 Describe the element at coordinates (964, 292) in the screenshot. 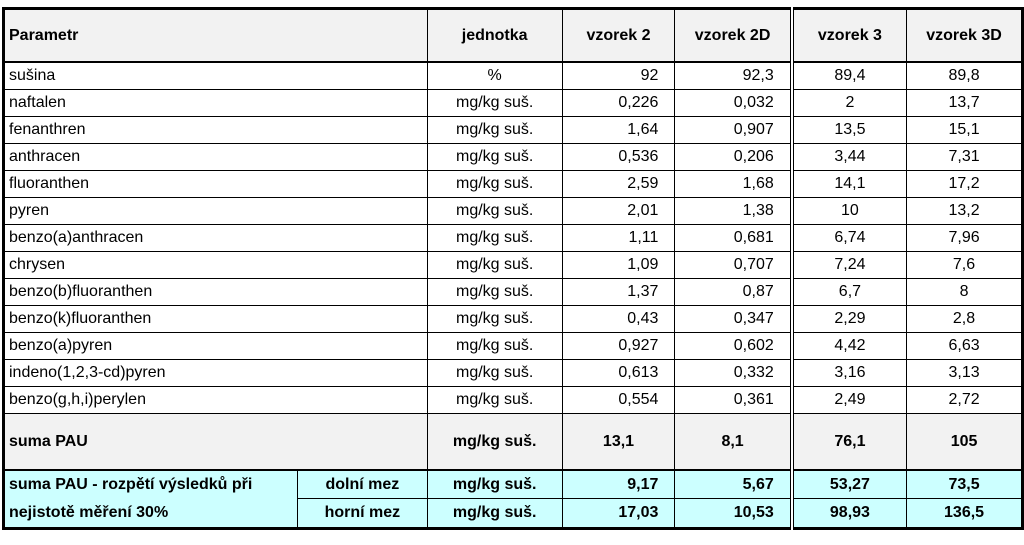

I see `value-cell: 8` at that location.